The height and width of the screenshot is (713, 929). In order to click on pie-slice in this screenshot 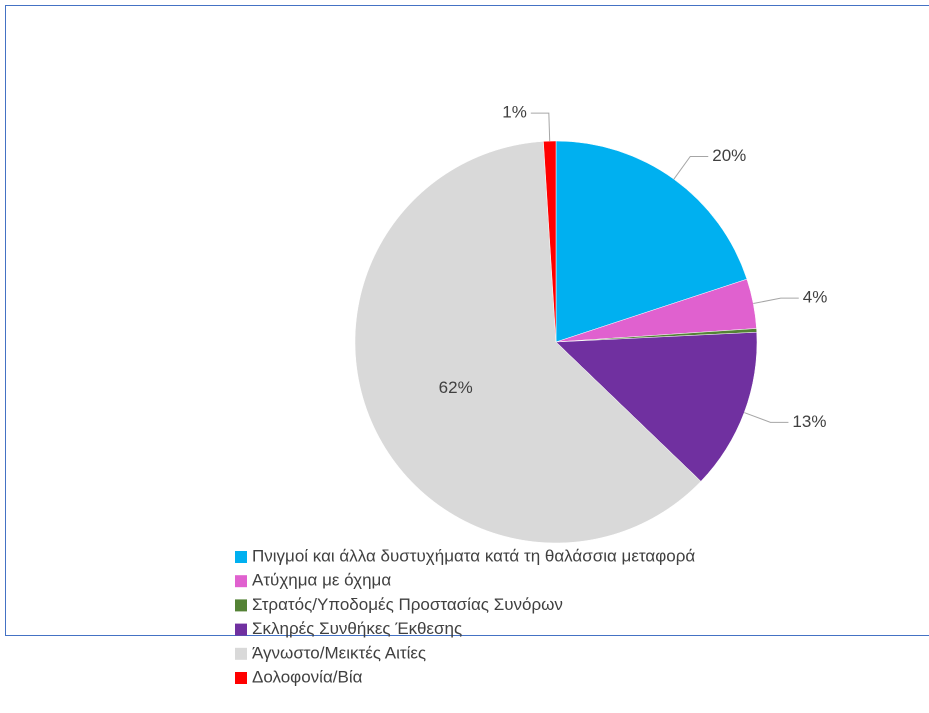, I will do `click(656, 406)`.